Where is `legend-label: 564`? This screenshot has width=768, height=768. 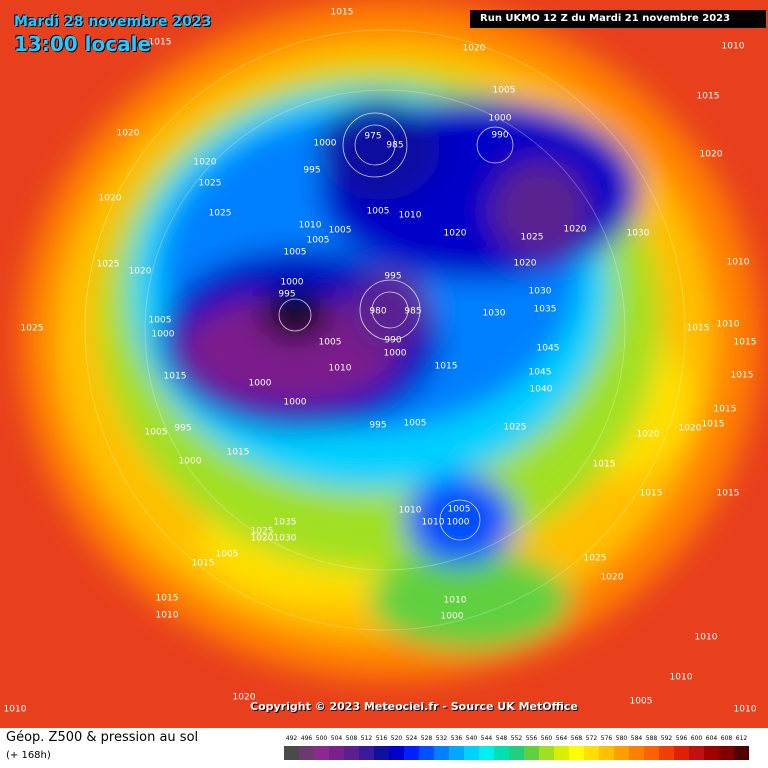
legend-label: 564 is located at coordinates (562, 738).